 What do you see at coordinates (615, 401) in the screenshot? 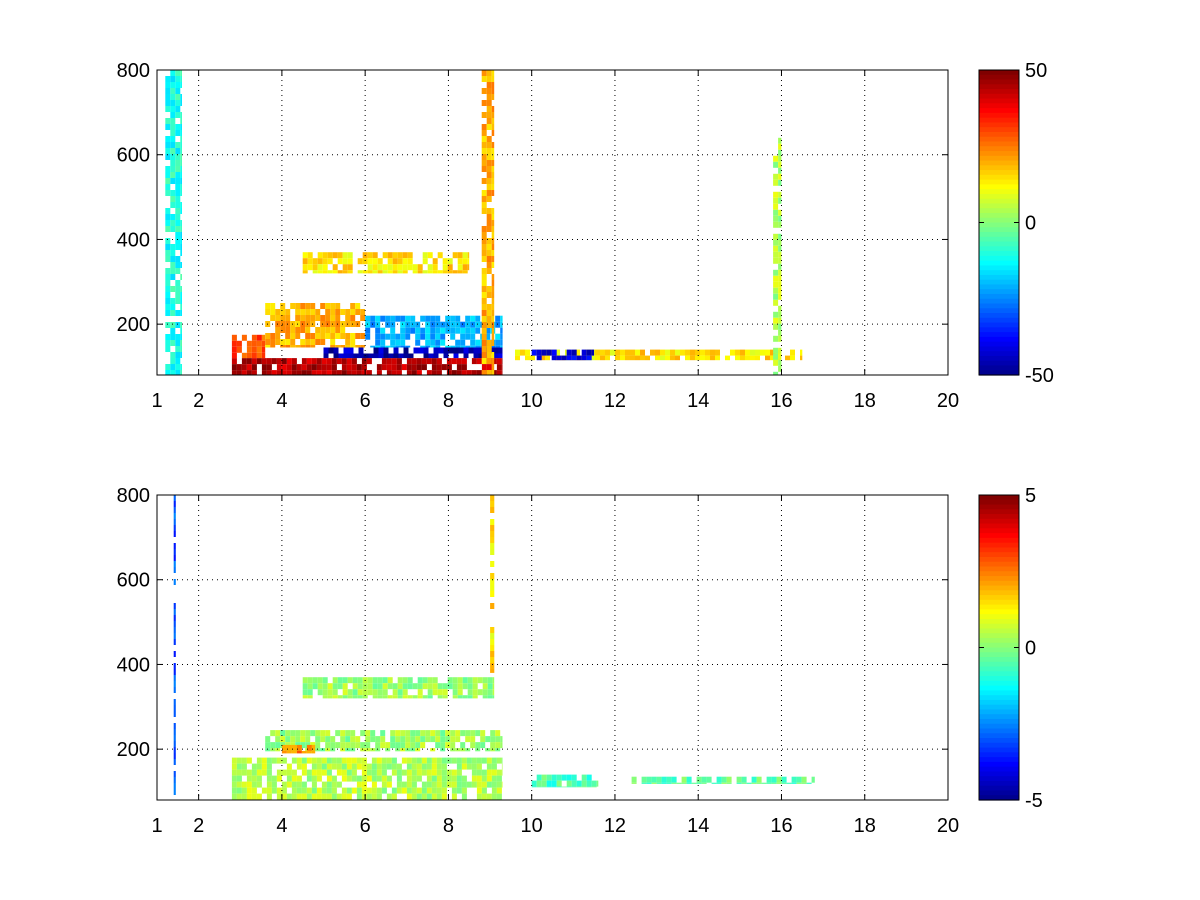
I see `x-tick-label: 12` at bounding box center [615, 401].